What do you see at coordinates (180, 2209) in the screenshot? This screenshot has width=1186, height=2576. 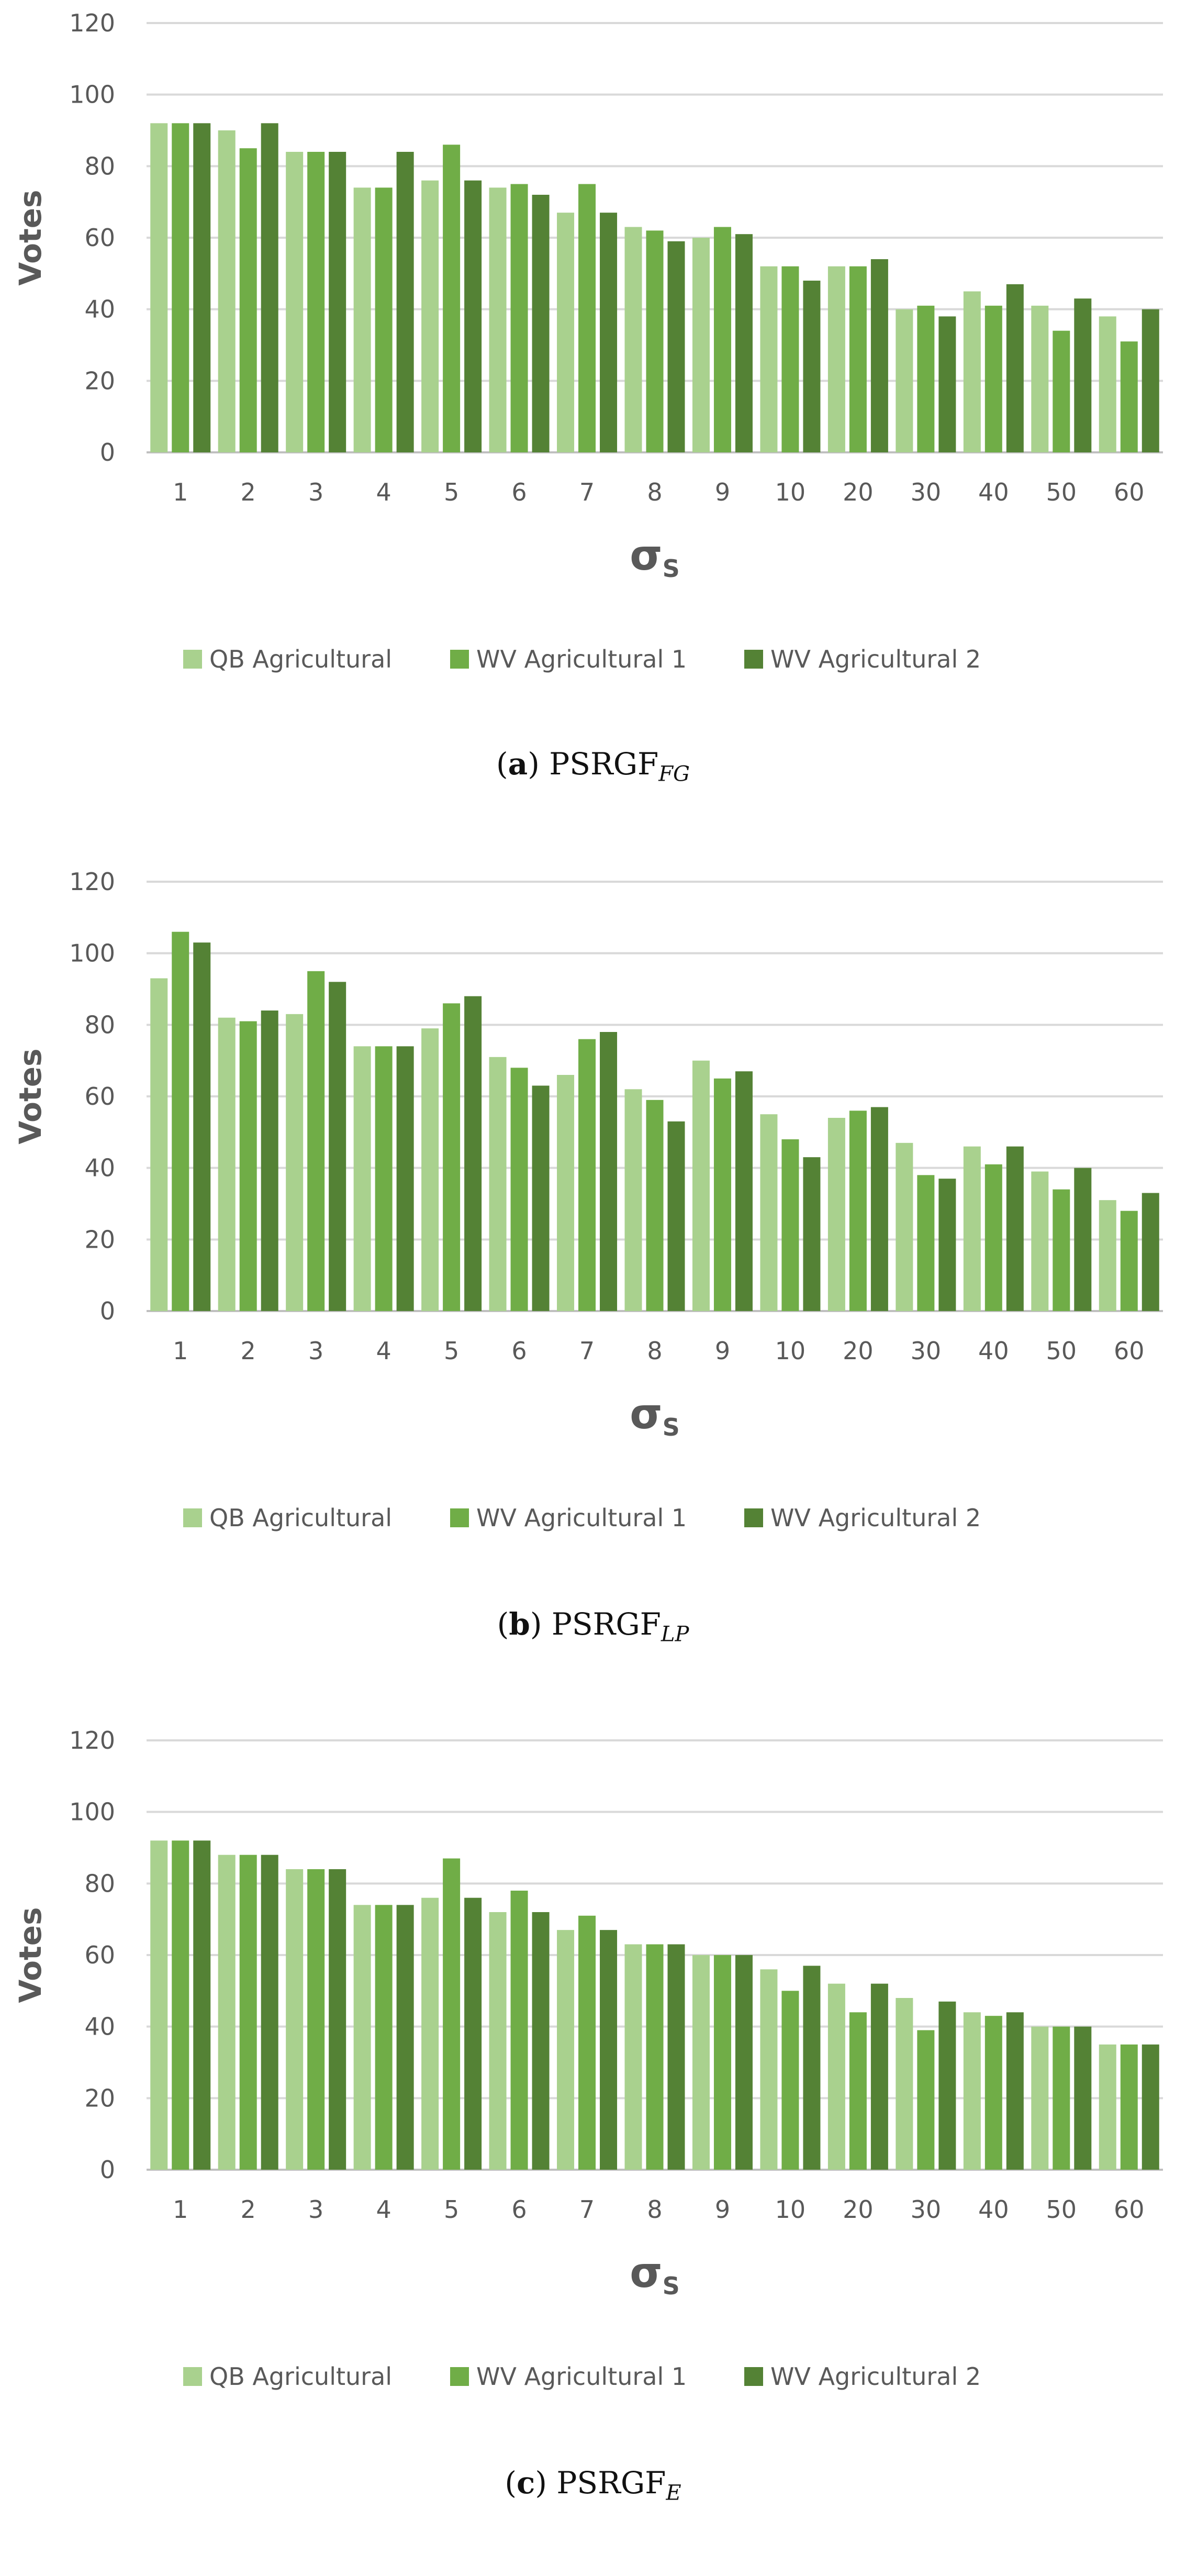 I see `x-tick-label: 1` at bounding box center [180, 2209].